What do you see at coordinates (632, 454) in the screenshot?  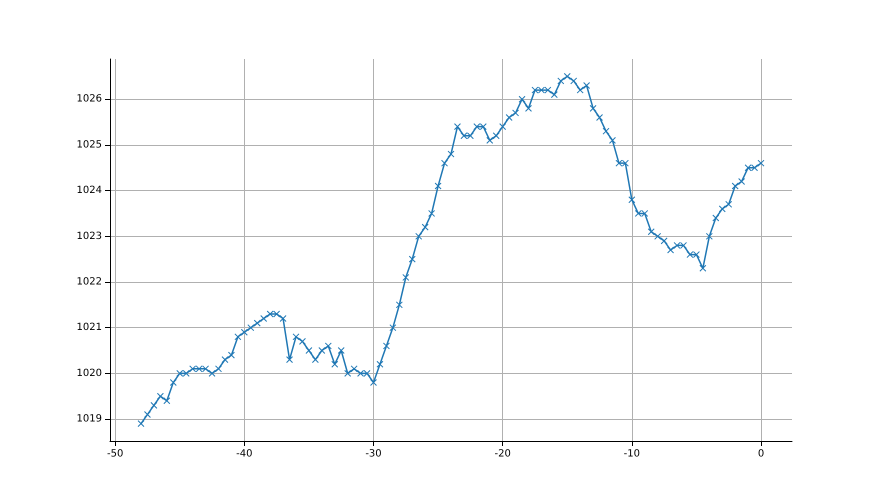 I see `x-tick-label: -10` at bounding box center [632, 454].